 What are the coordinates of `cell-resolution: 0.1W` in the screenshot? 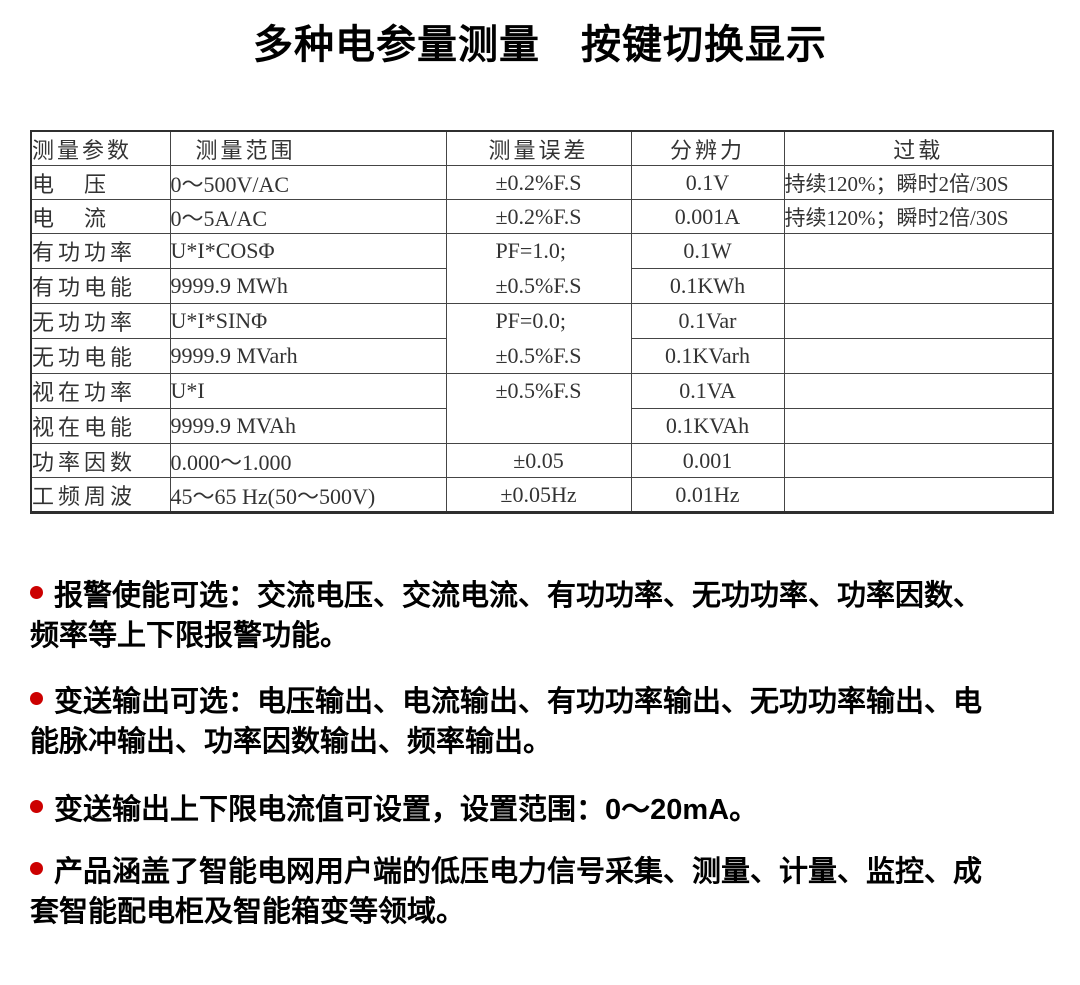 It's located at (707, 251).